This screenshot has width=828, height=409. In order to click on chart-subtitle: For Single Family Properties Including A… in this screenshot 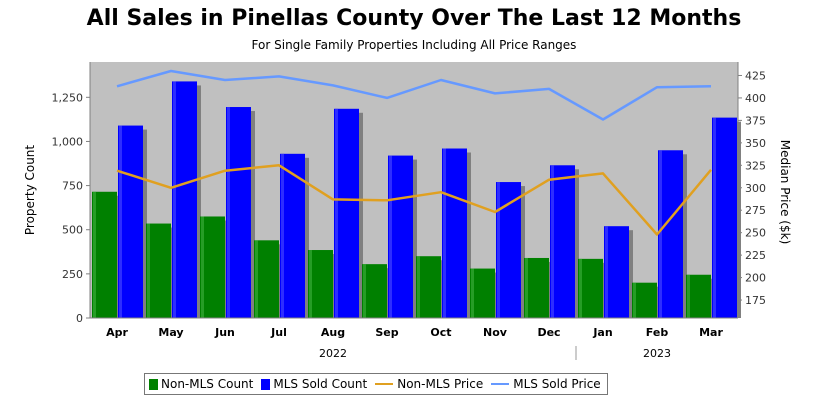, I will do `click(414, 45)`.